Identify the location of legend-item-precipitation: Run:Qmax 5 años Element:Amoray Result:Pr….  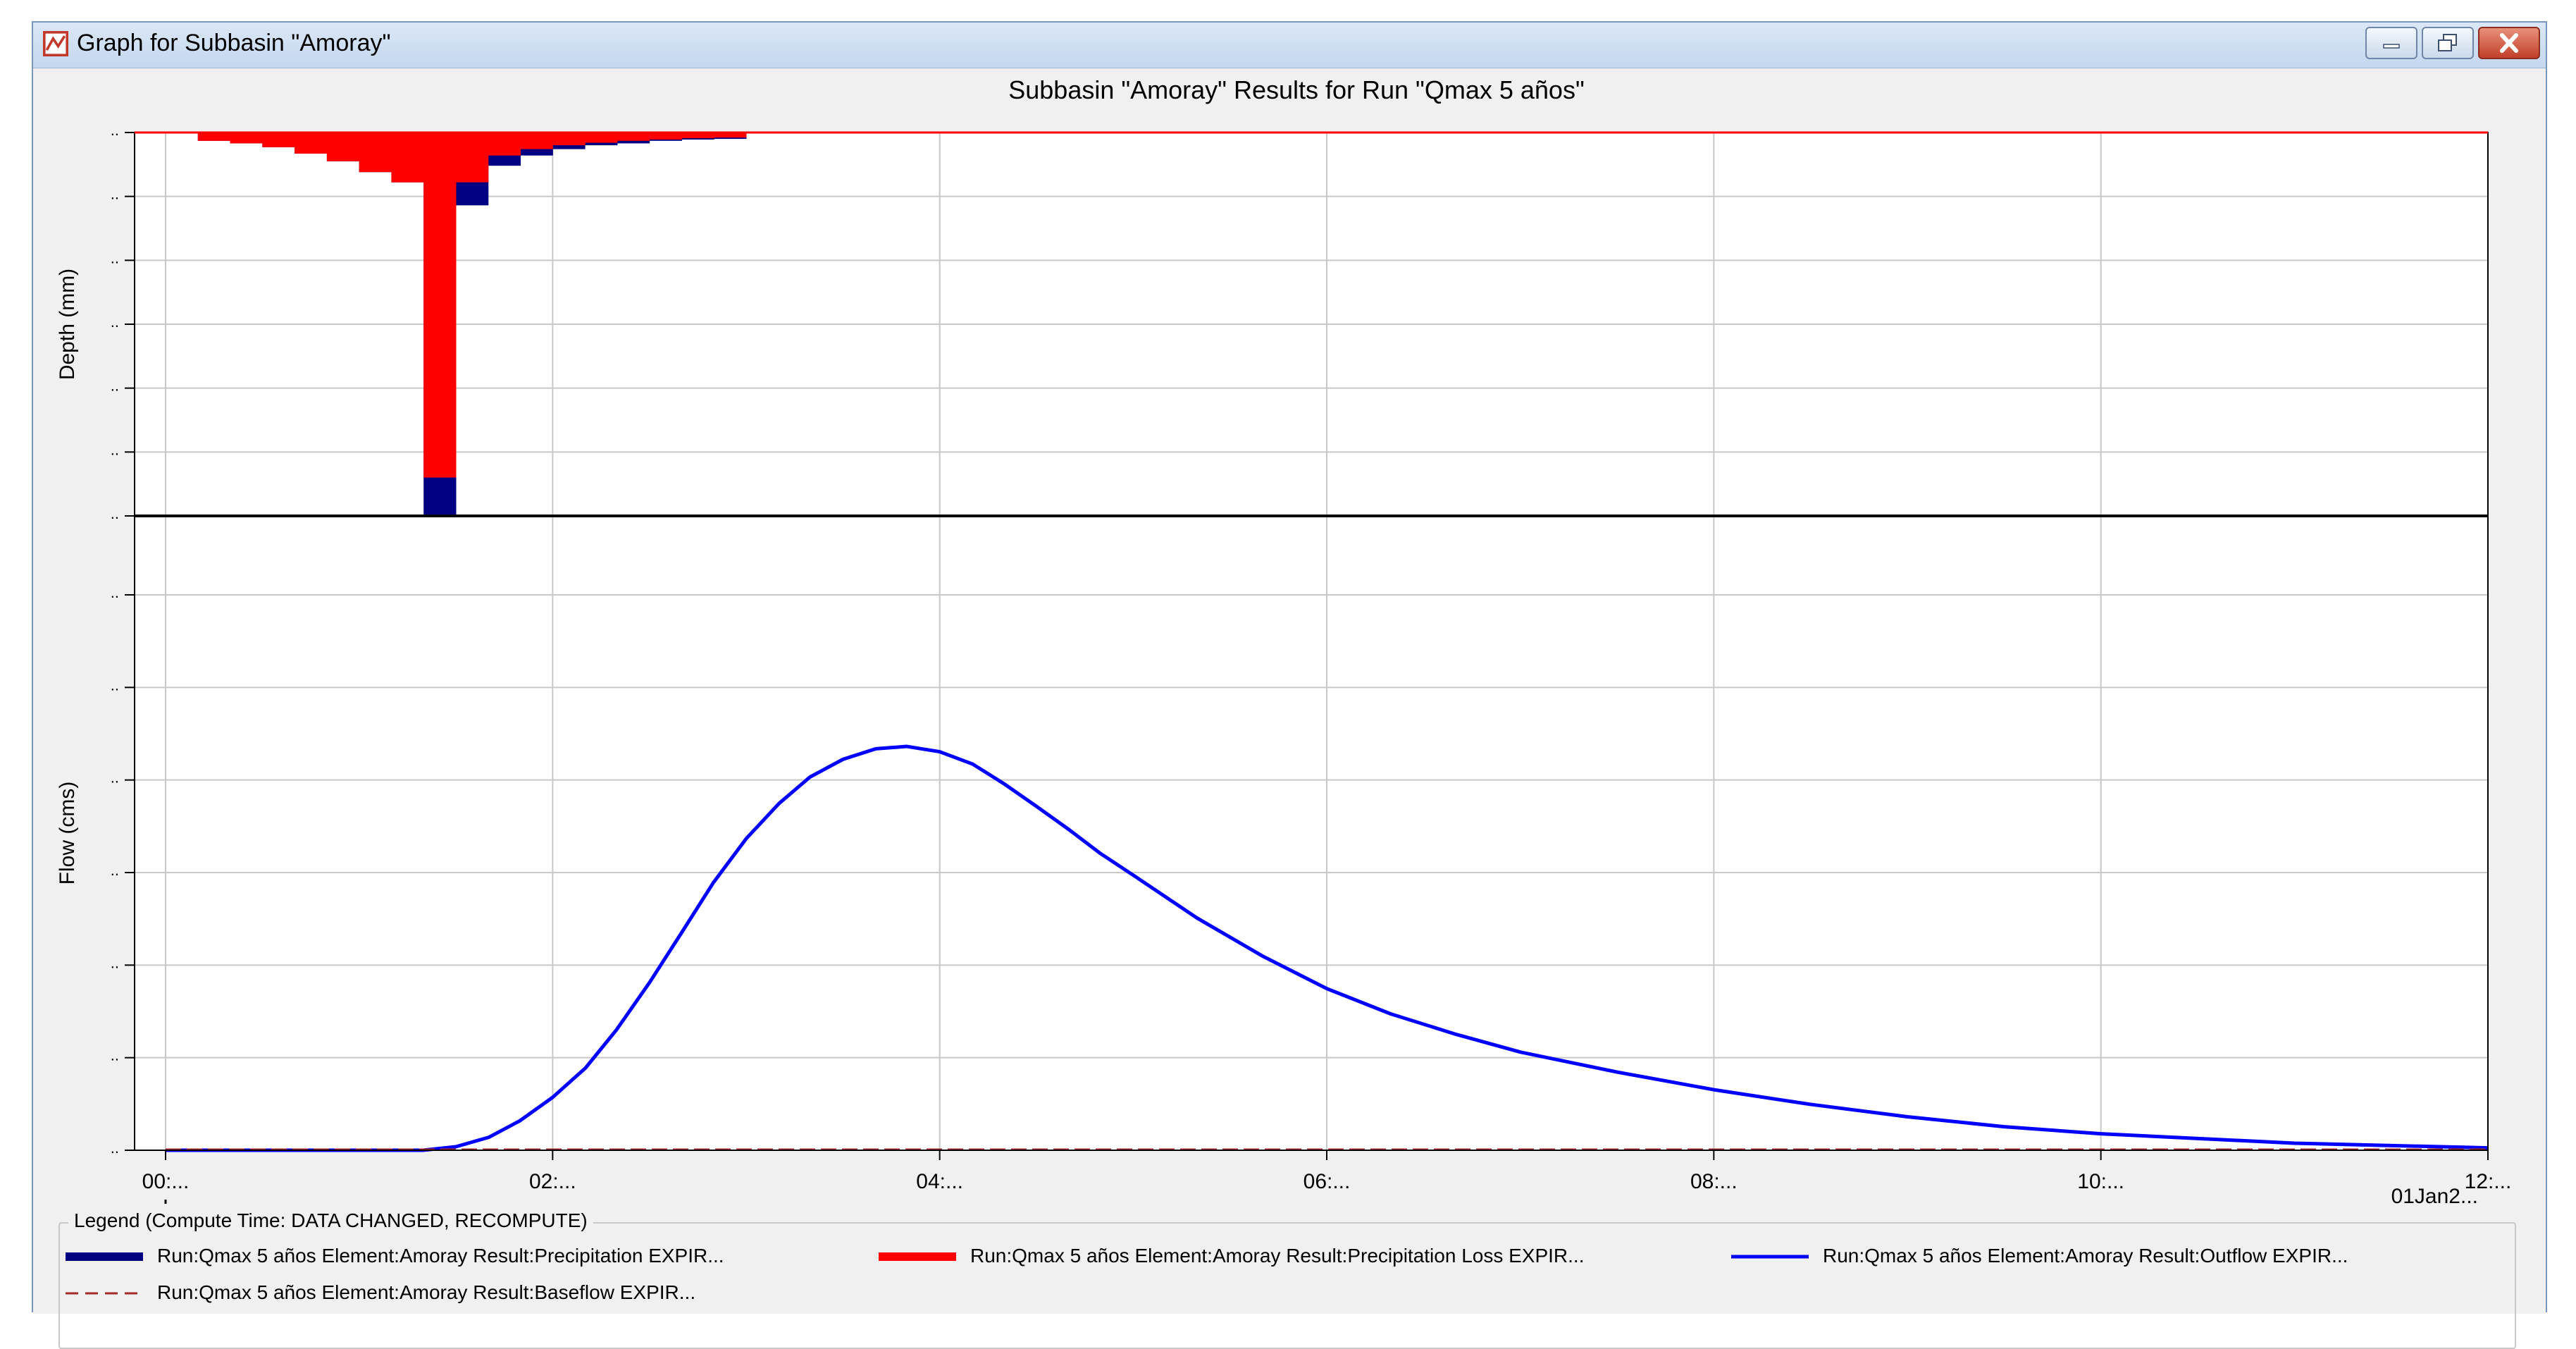
(395, 1256).